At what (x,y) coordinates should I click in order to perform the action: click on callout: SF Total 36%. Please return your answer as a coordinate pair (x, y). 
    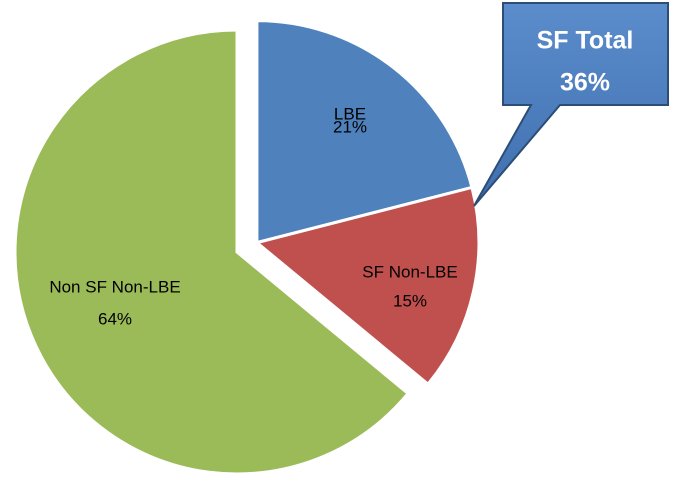
    Looking at the image, I should click on (571, 104).